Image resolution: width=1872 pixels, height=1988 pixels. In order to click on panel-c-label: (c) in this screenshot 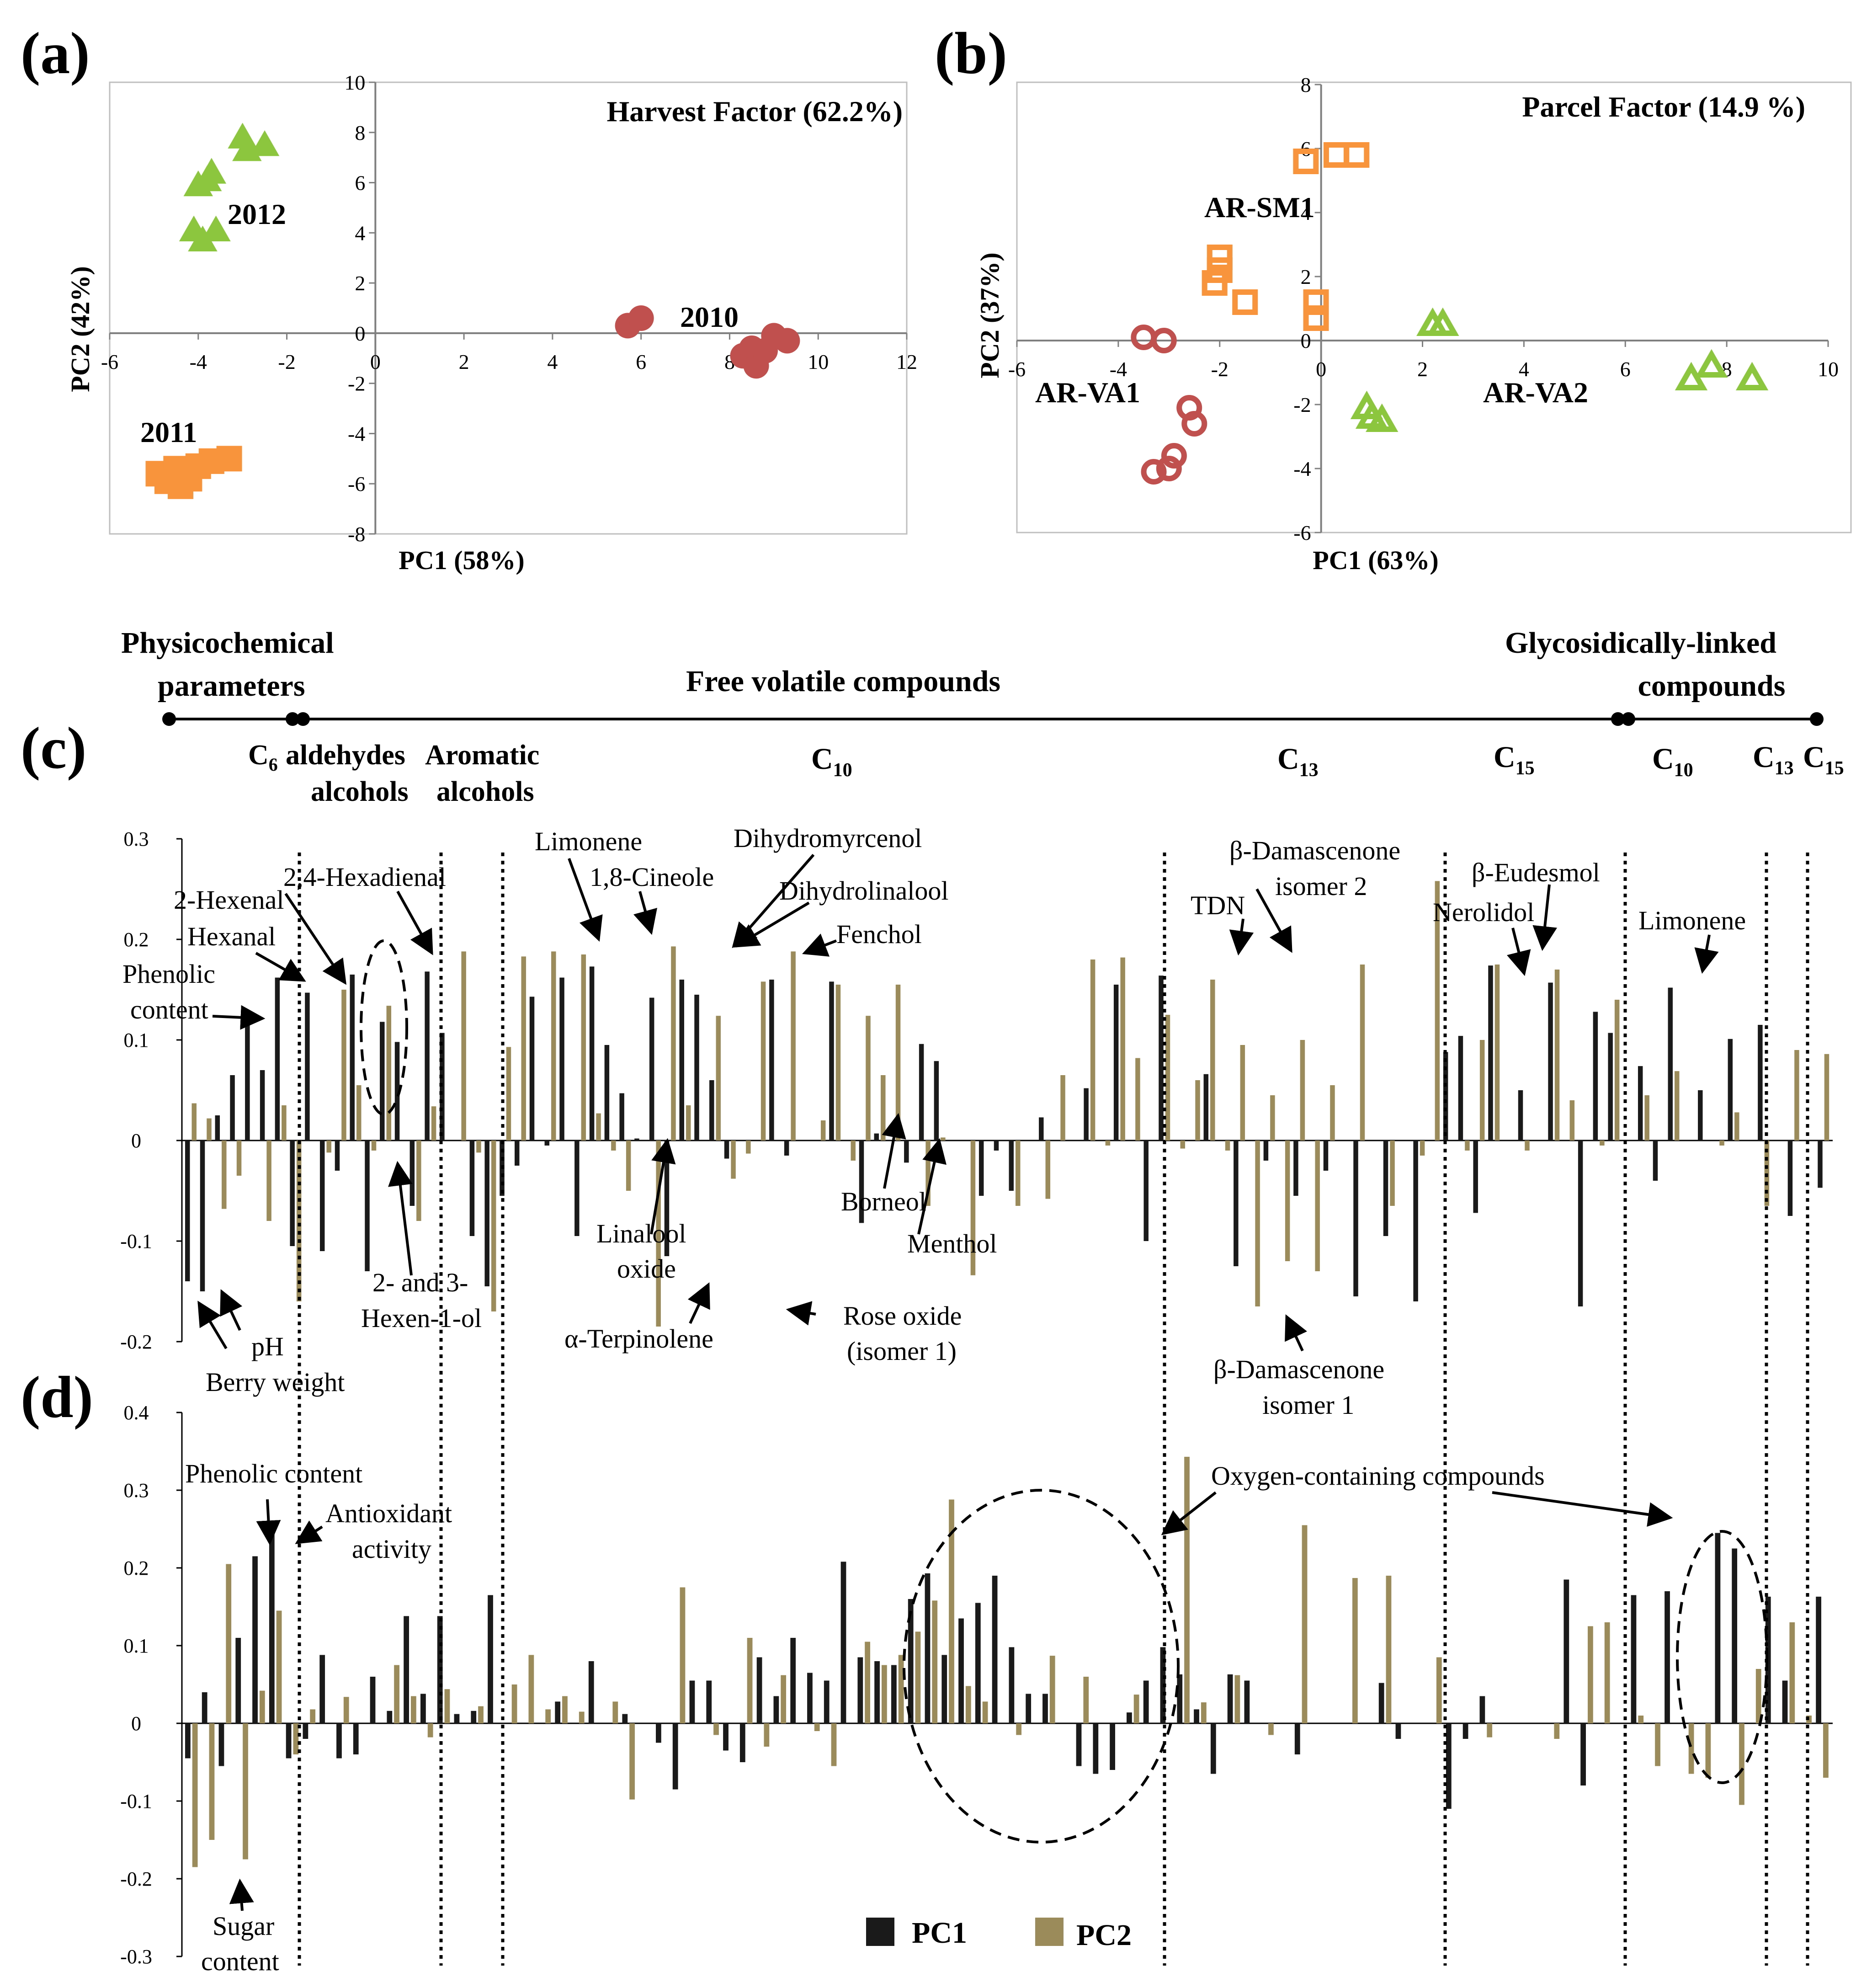, I will do `click(54, 748)`.